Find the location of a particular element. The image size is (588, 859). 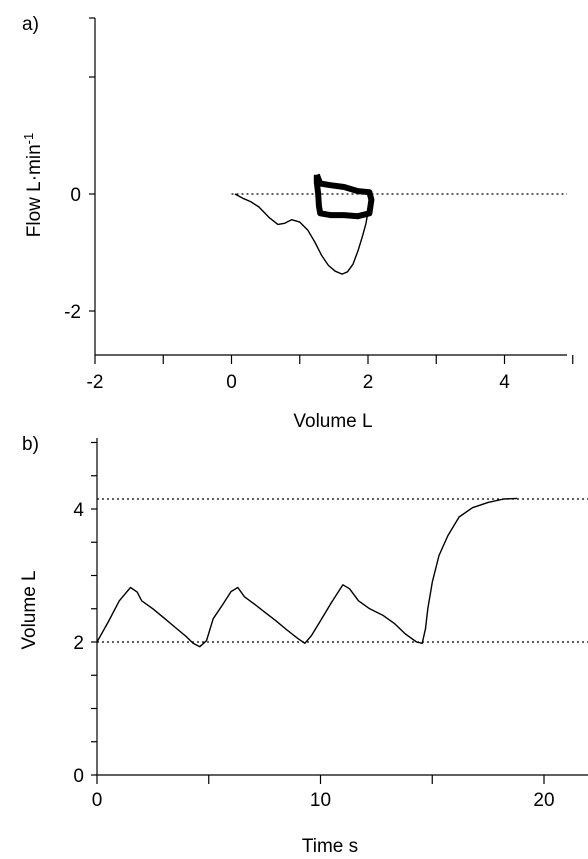

y-axis-title-volume: Volume L is located at coordinates (29, 609).